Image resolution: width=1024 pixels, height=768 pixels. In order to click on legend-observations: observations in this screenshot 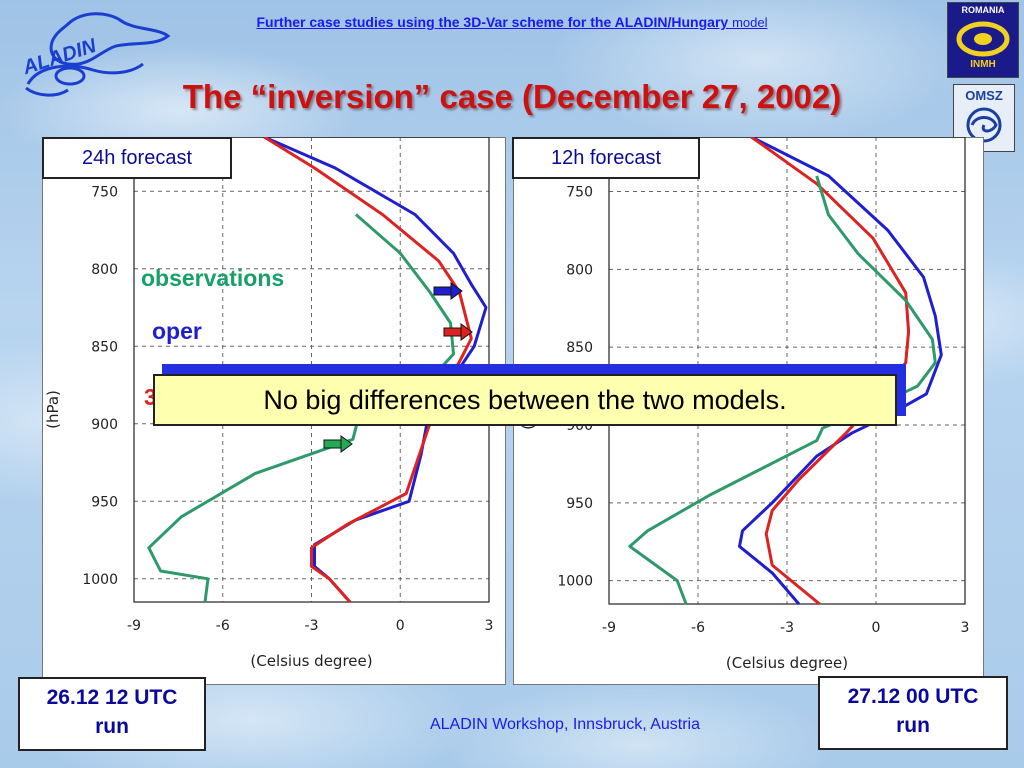, I will do `click(213, 278)`.